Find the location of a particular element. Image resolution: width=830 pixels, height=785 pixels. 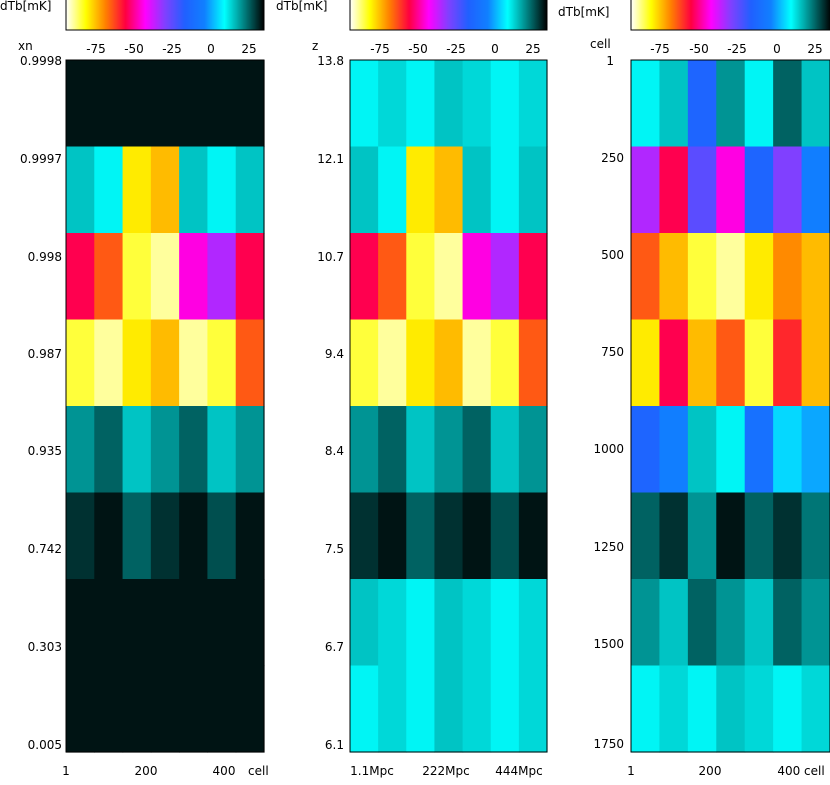

y-tick-label: 500 is located at coordinates (612, 255).